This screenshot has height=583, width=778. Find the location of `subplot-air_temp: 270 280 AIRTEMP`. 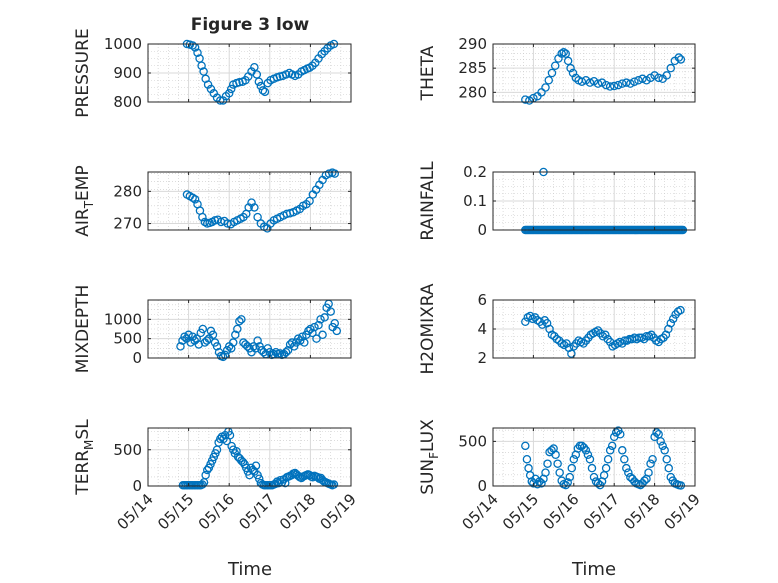

subplot-air_temp: 270 280 AIRTEMP is located at coordinates (212, 201).